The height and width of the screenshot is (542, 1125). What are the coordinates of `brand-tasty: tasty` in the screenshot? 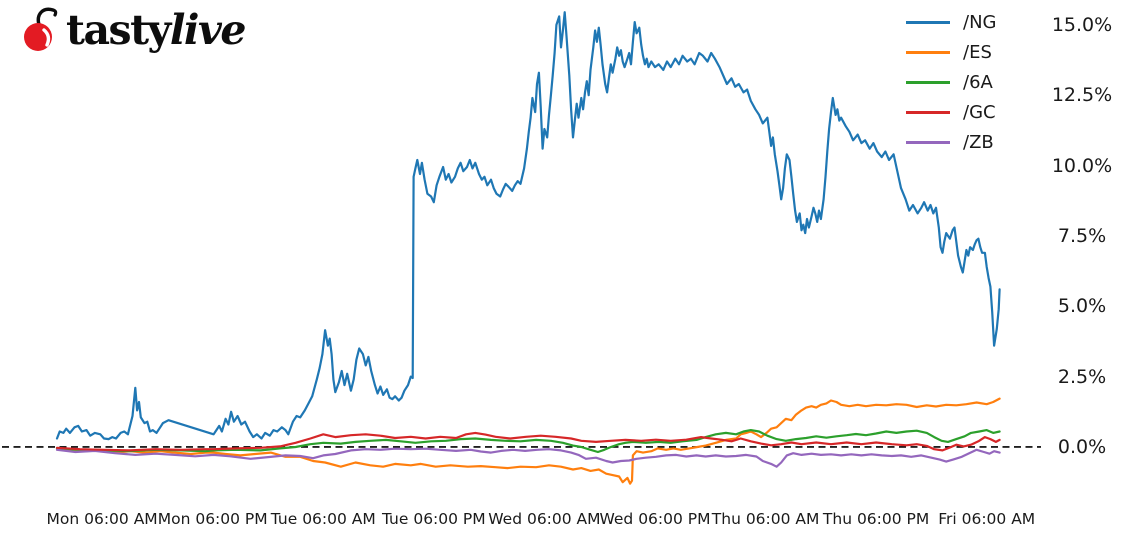 It's located at (118, 29).